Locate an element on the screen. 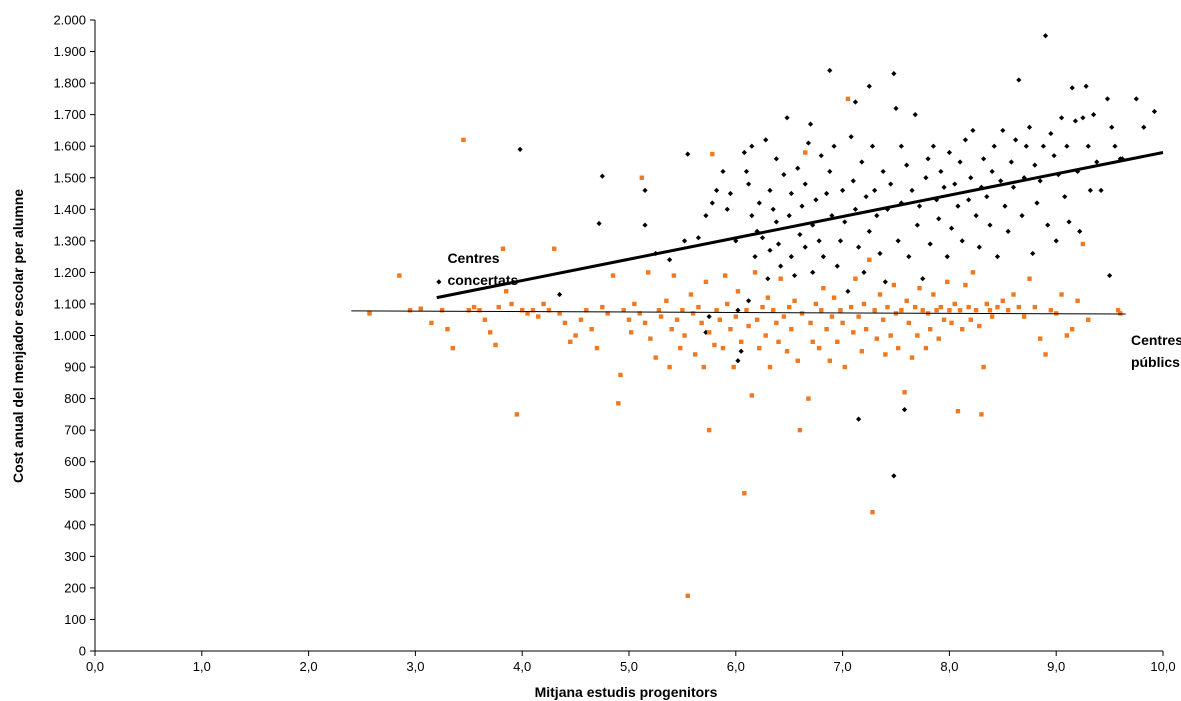  y-tick-label: 1.900 is located at coordinates (69, 51).